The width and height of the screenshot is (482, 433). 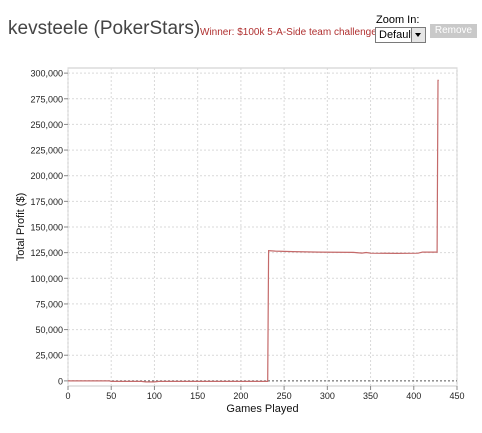 I want to click on chevron-down-icon, so click(x=418, y=35).